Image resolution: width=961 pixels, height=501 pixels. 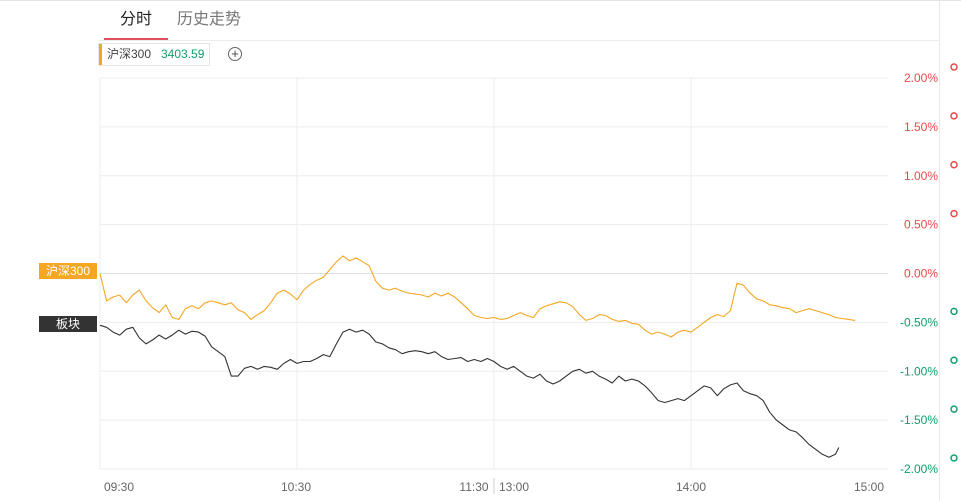 I want to click on y-tick-label: 1.50%, so click(x=921, y=127).